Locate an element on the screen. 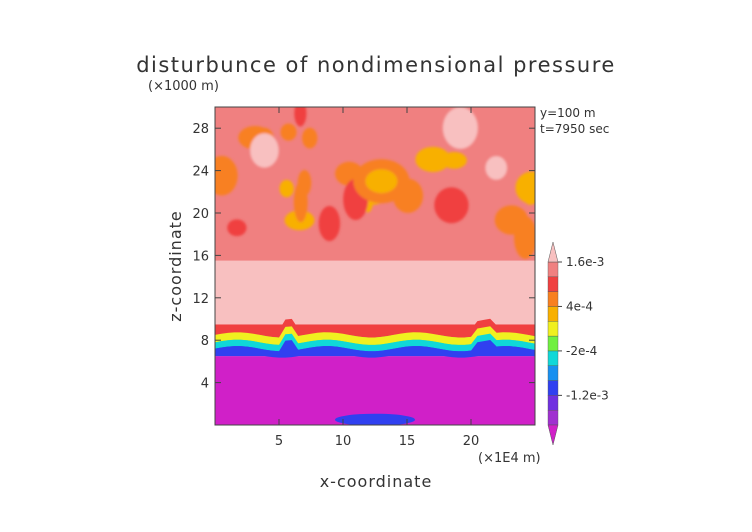 This screenshot has width=752, height=532. x-axis-label: x-coordinate is located at coordinates (376, 481).